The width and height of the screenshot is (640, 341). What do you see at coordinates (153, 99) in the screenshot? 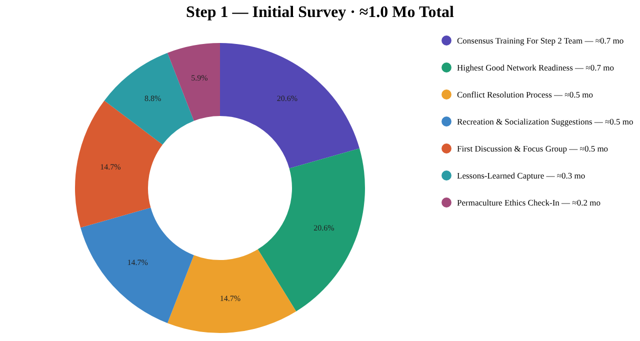
I see `data-label: 8.8%` at bounding box center [153, 99].